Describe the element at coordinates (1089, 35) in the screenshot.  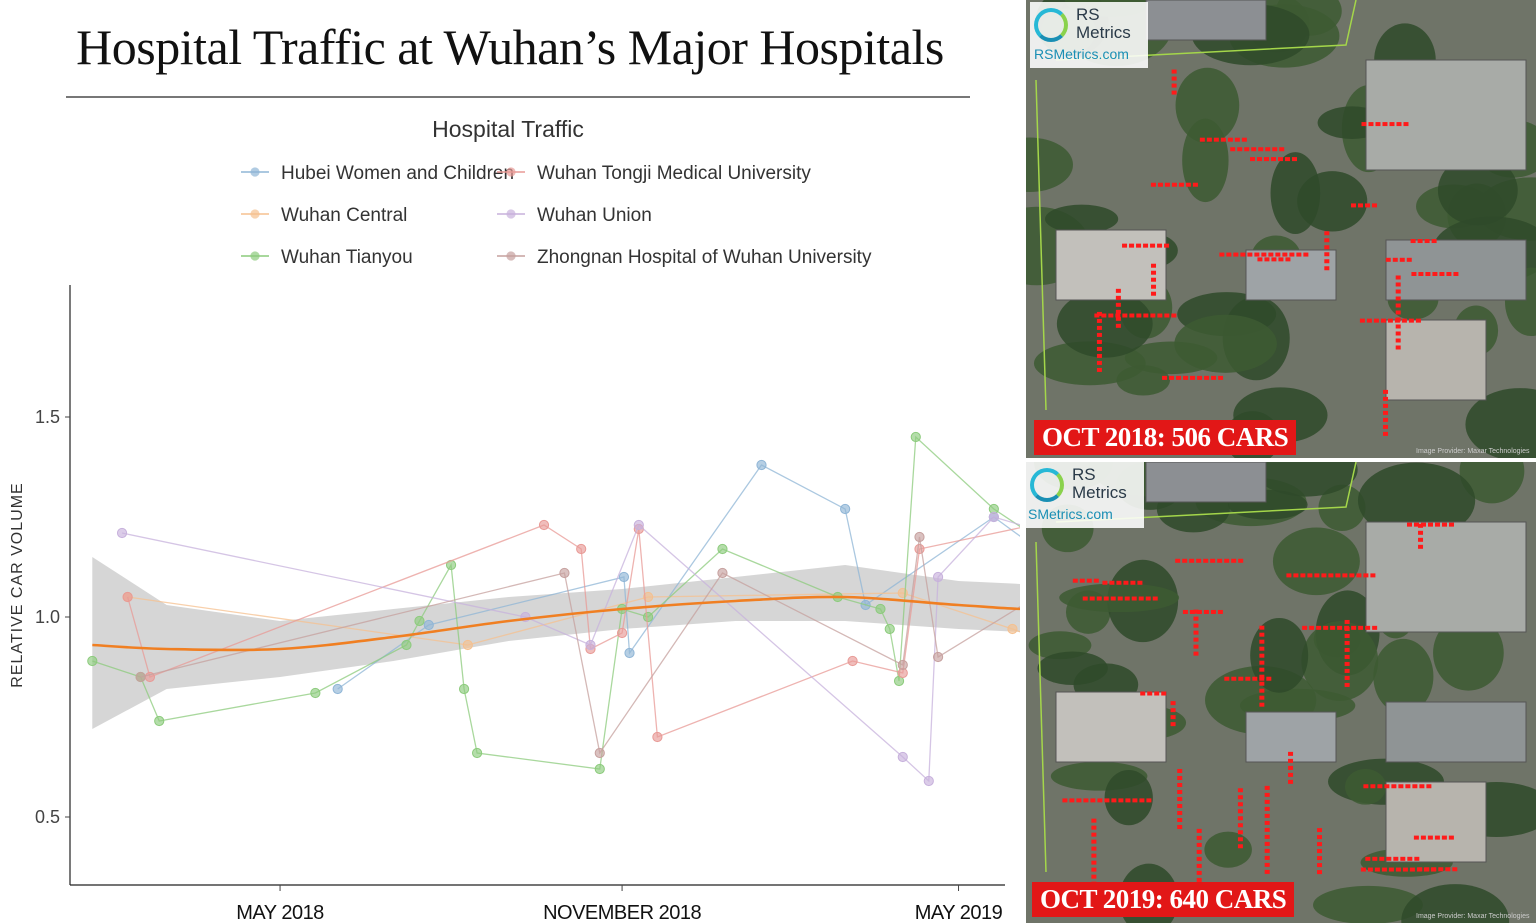
I see `rs-metrics-logo: RS Metrics RSMetrics.com` at that location.